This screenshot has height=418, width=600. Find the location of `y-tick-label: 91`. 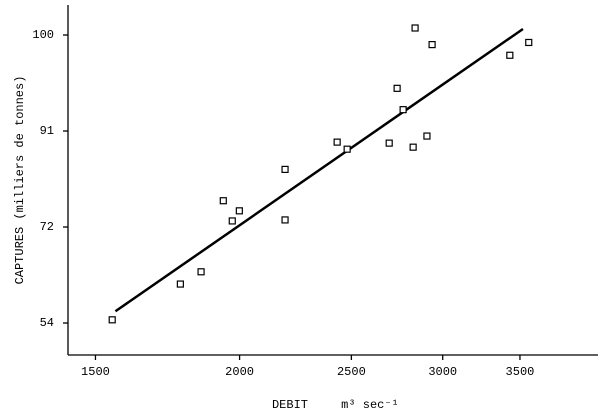

y-tick-label: 91 is located at coordinates (47, 131).